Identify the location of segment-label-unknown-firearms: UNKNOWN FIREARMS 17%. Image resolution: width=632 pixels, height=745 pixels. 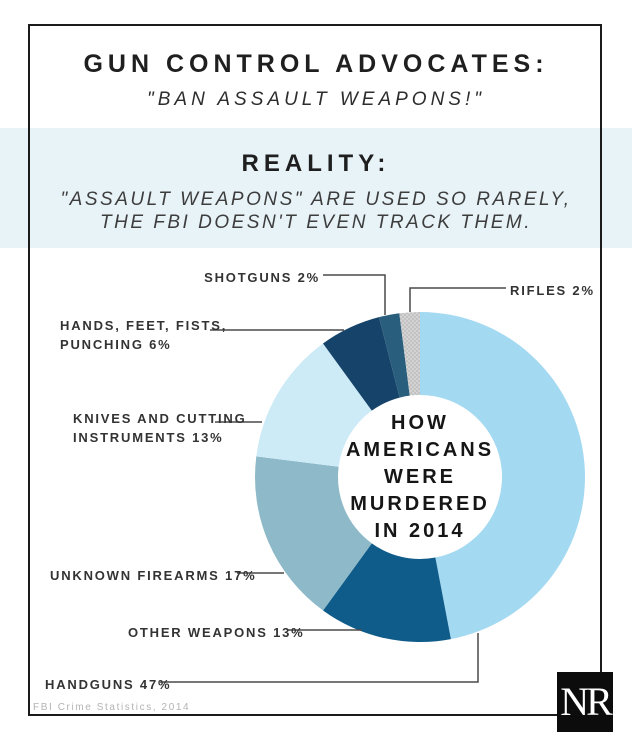
(153, 575).